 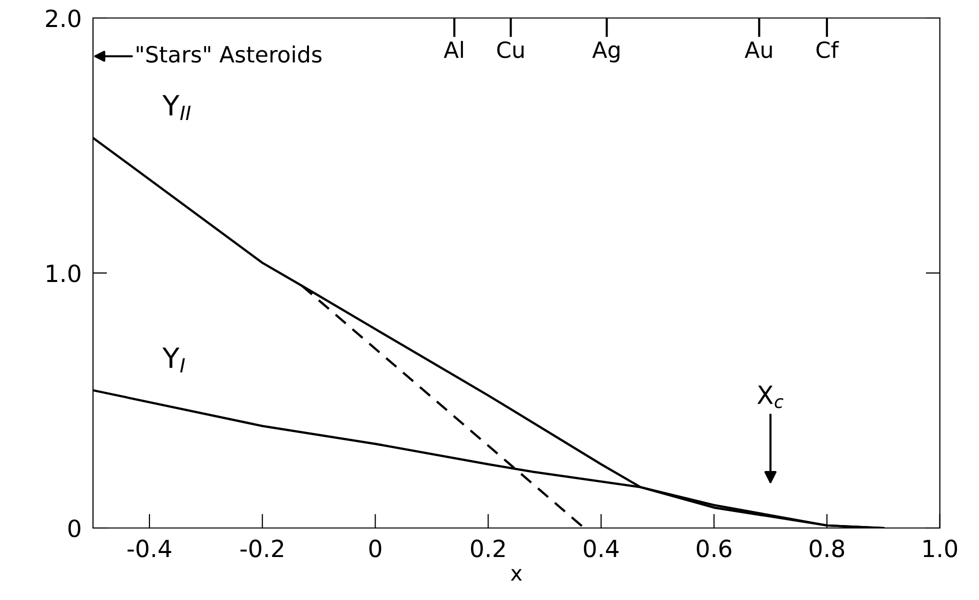 What do you see at coordinates (229, 54) in the screenshot?
I see `annotation: "Stars" Asteroids` at bounding box center [229, 54].